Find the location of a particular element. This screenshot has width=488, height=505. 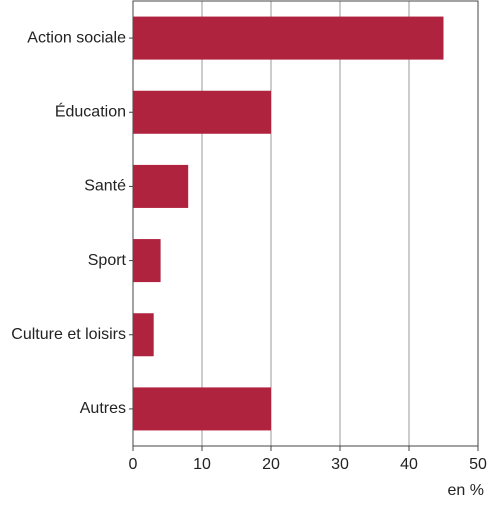

x-tick-label: 20 is located at coordinates (271, 464).